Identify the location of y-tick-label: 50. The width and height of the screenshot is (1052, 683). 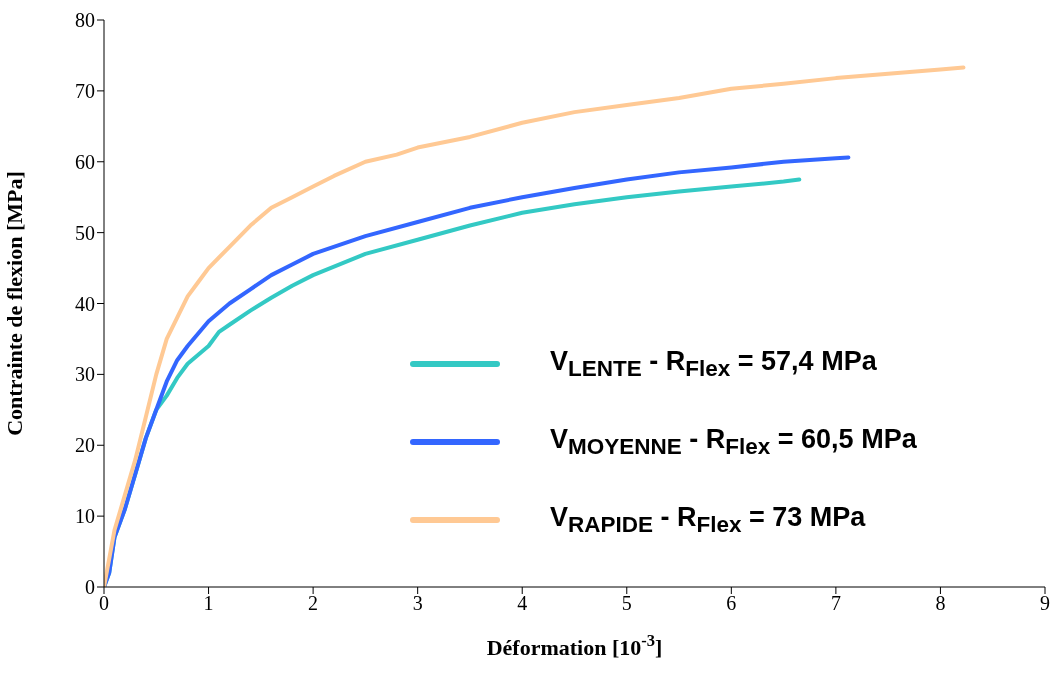
(85, 232).